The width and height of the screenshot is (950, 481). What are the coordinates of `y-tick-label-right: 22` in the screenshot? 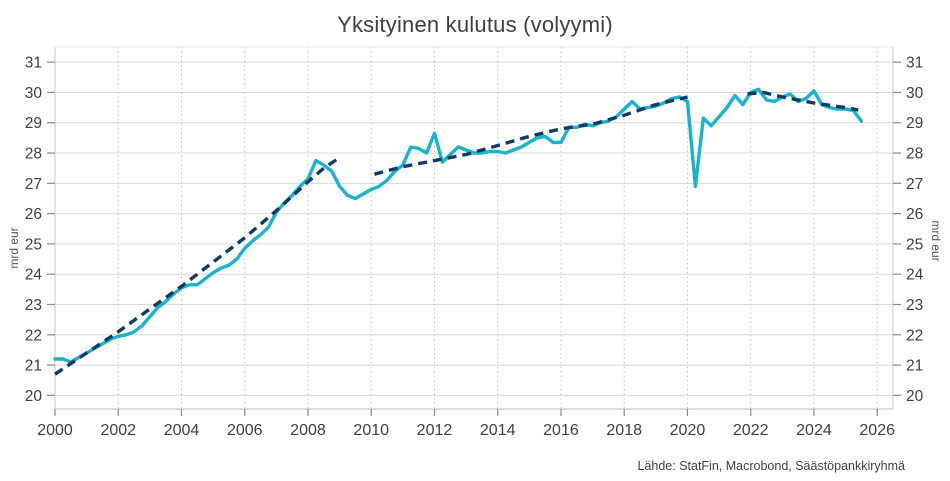 It's located at (914, 335).